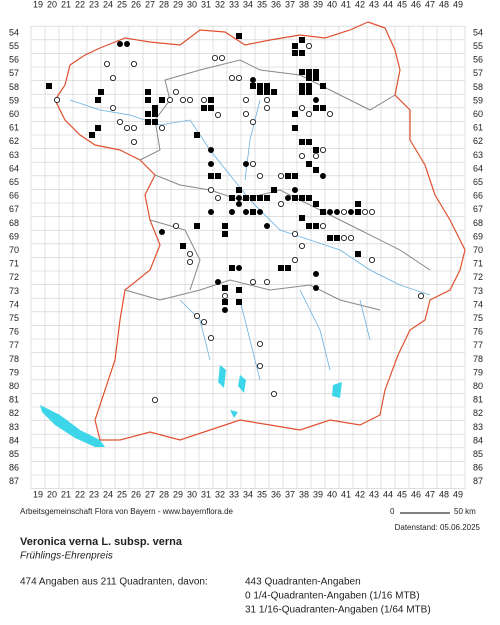  Describe the element at coordinates (444, 494) in the screenshot. I see `x-label: 48` at that location.